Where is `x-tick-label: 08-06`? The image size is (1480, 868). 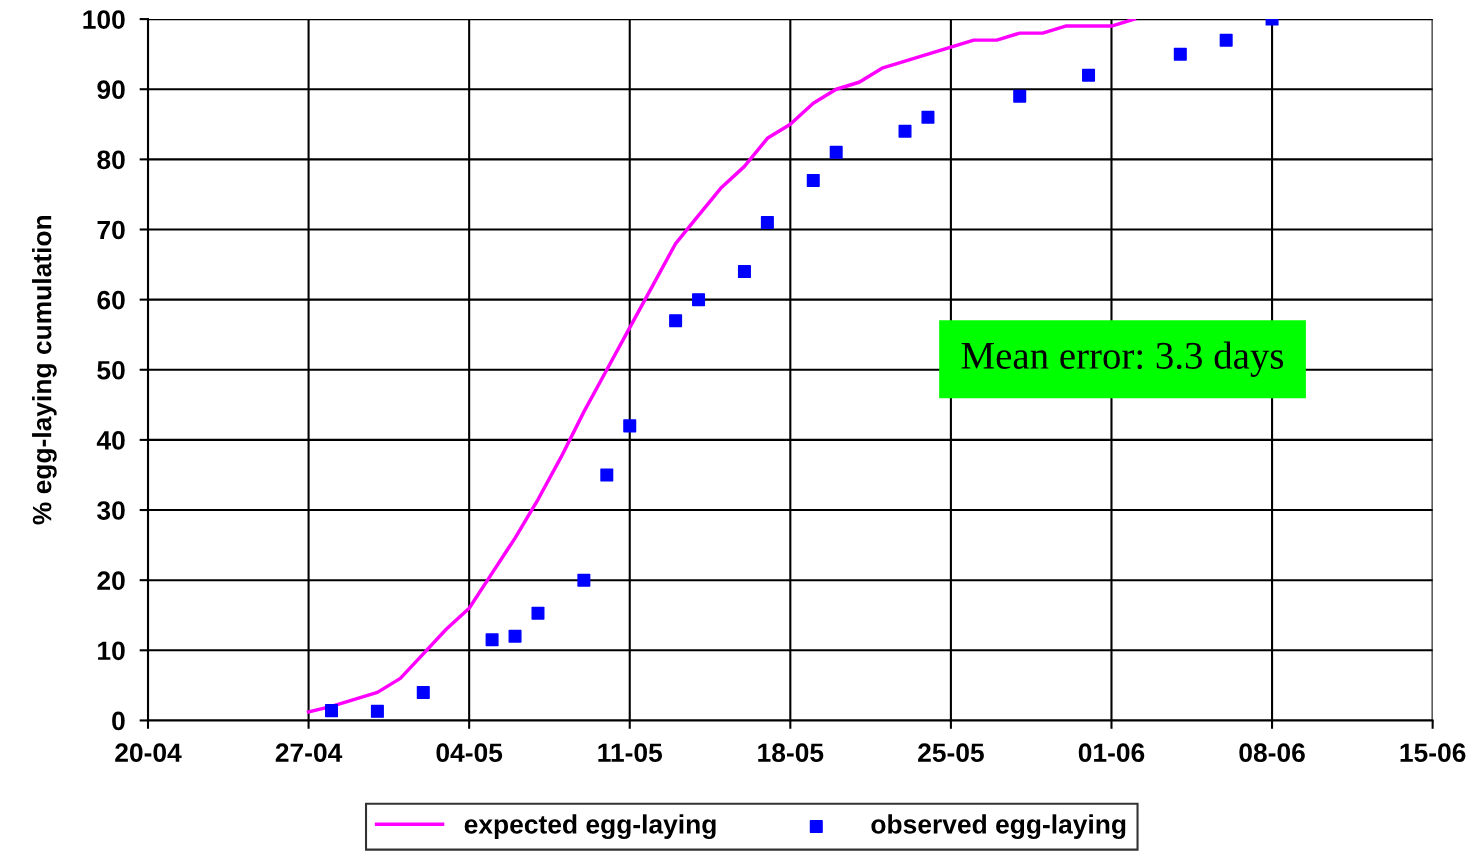 x-tick-label: 08-06 is located at coordinates (1272, 753).